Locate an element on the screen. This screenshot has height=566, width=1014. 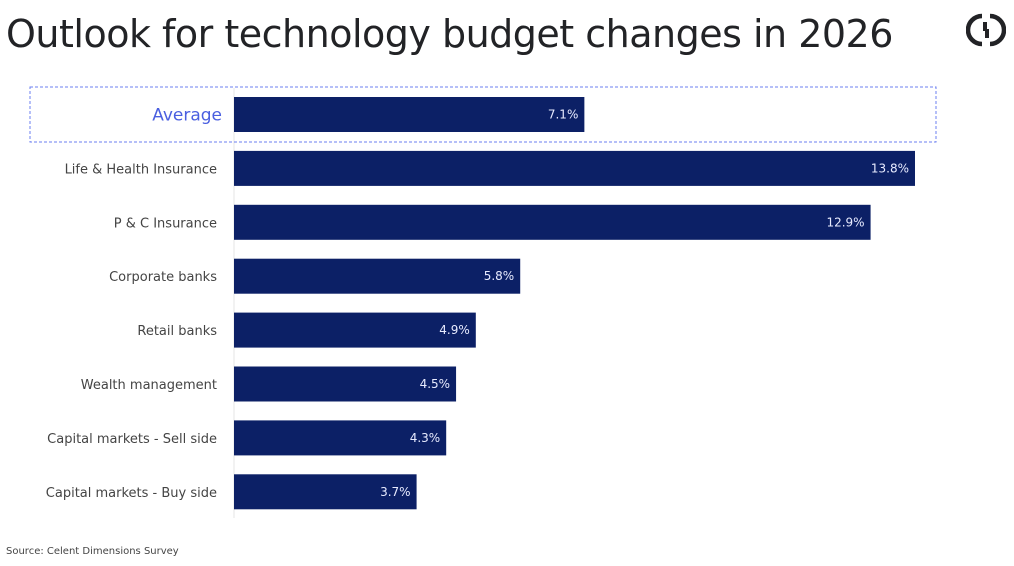
category-label: Life & Health Insurance is located at coordinates (141, 169).